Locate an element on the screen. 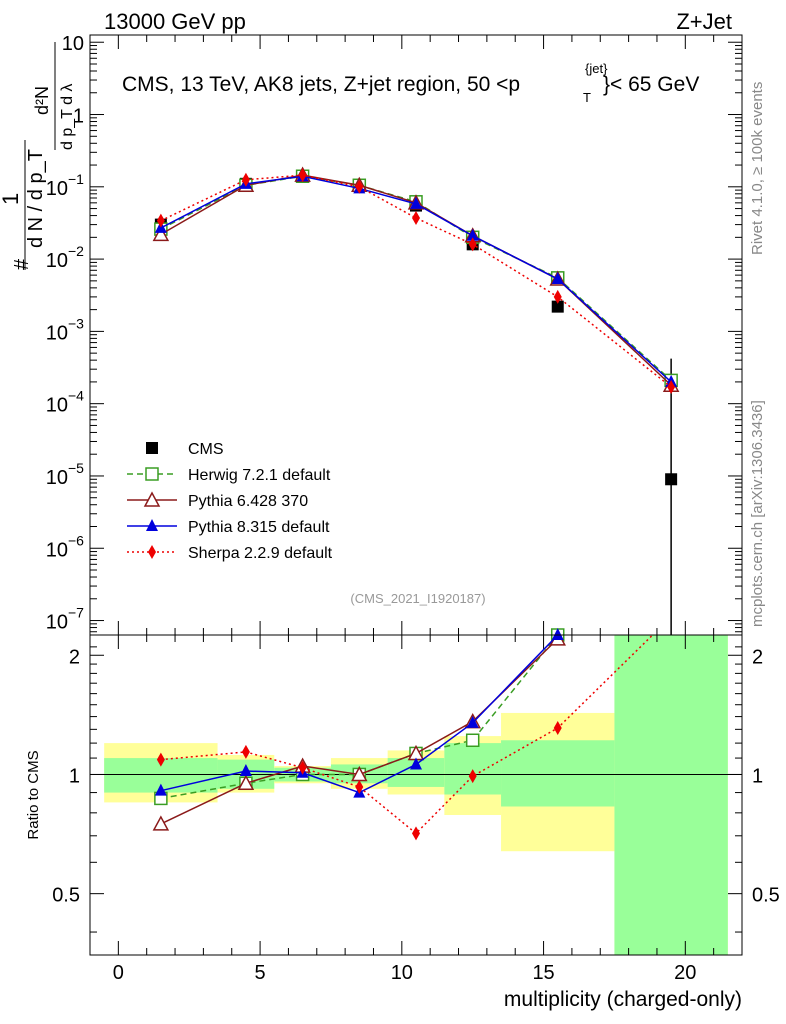 This screenshot has height=1024, width=786. ratio-tick-label-right: 1 is located at coordinates (757, 776).